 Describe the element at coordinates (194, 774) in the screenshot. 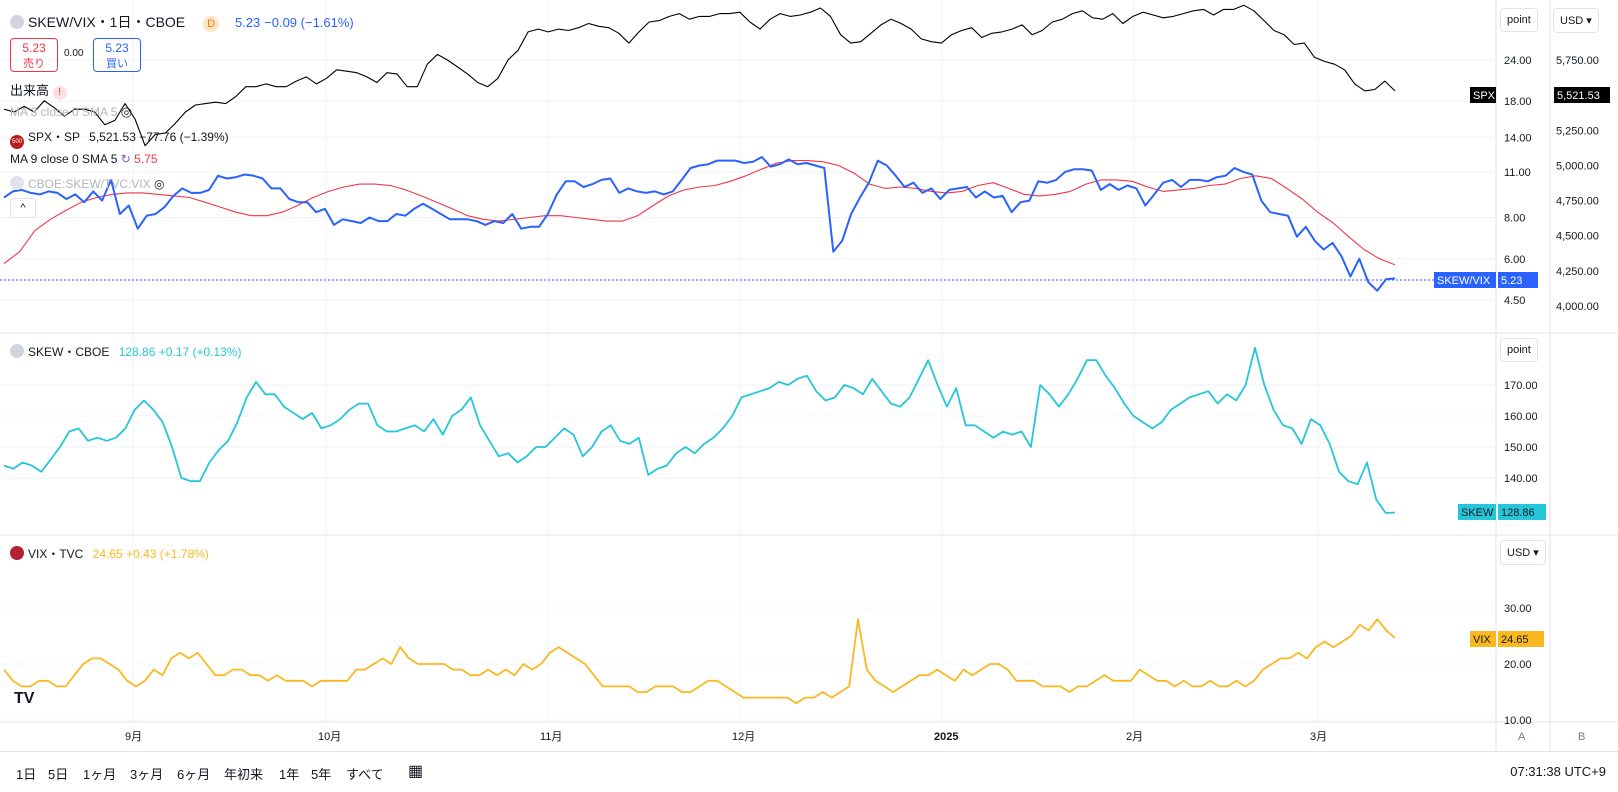

I see `range-6m: 6ヶ月` at that location.